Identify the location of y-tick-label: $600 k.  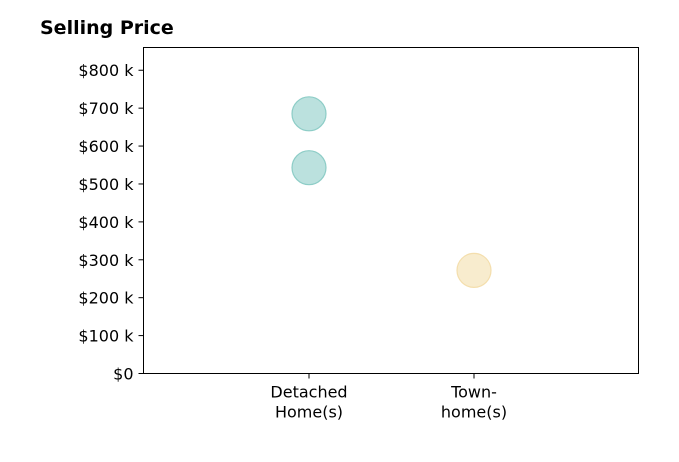
(106, 146).